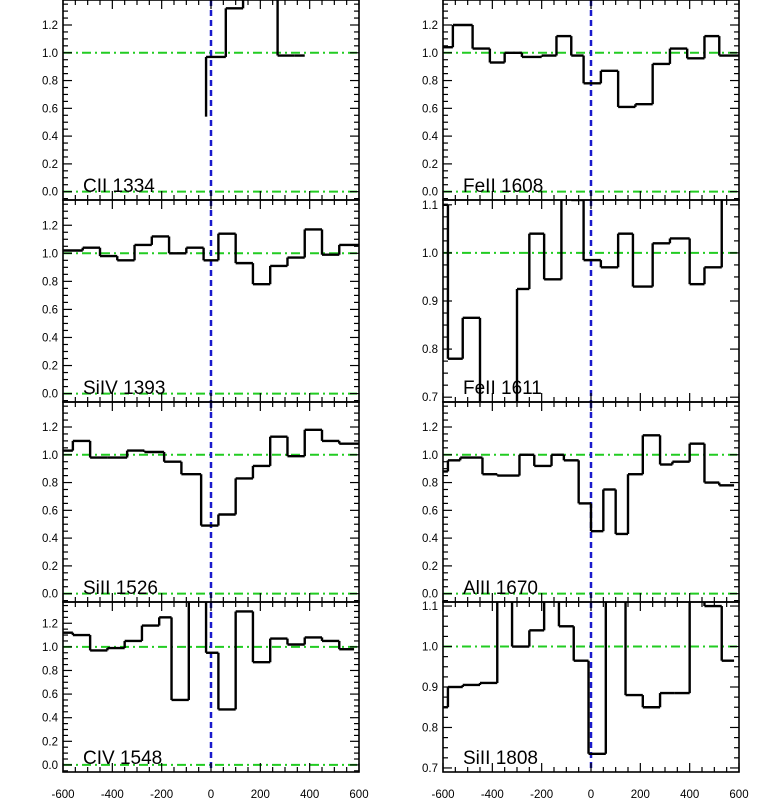 This screenshot has height=807, width=761. Describe the element at coordinates (122, 758) in the screenshot. I see `ion-label: CIV 1548` at that location.